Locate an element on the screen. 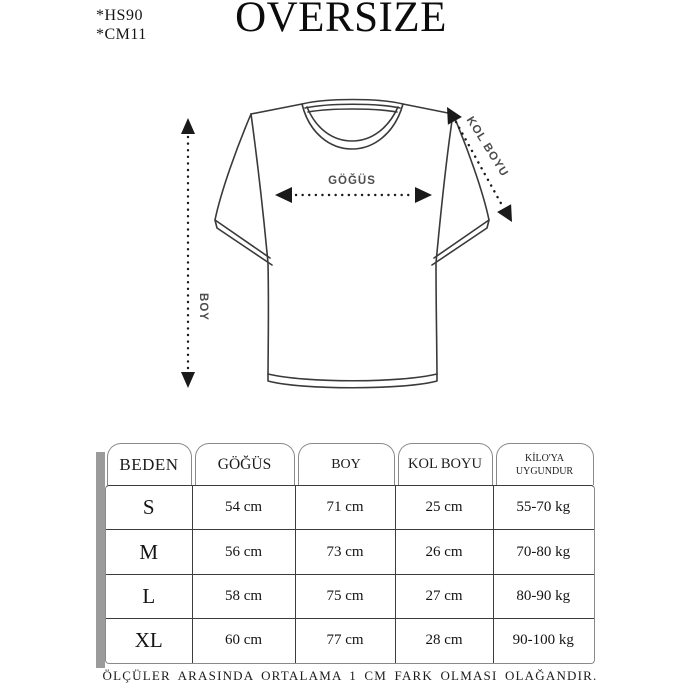 This screenshot has height=700, width=700. cell-chest: 58 cm is located at coordinates (244, 596).